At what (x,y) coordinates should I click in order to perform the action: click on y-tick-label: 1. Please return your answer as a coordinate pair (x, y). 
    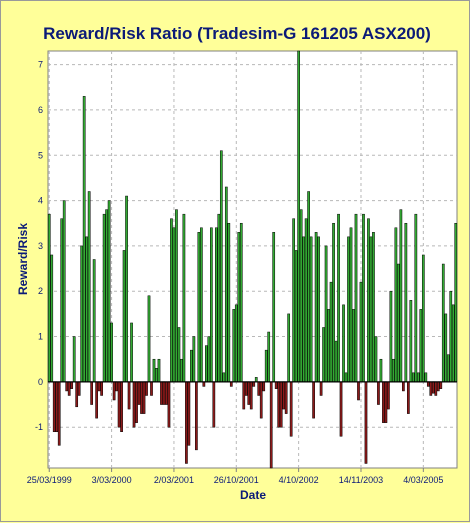
    Looking at the image, I should click on (40, 337).